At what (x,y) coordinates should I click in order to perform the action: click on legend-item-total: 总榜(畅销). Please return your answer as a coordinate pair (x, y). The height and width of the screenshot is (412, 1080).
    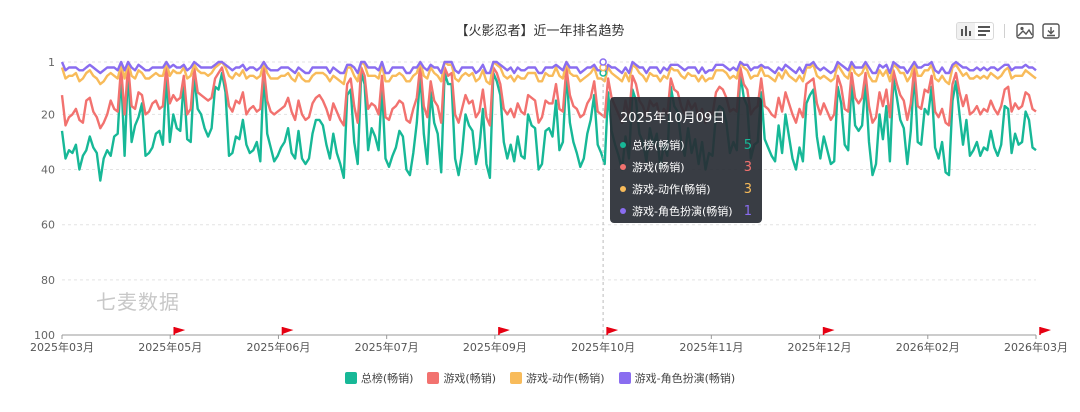
    Looking at the image, I should click on (379, 378).